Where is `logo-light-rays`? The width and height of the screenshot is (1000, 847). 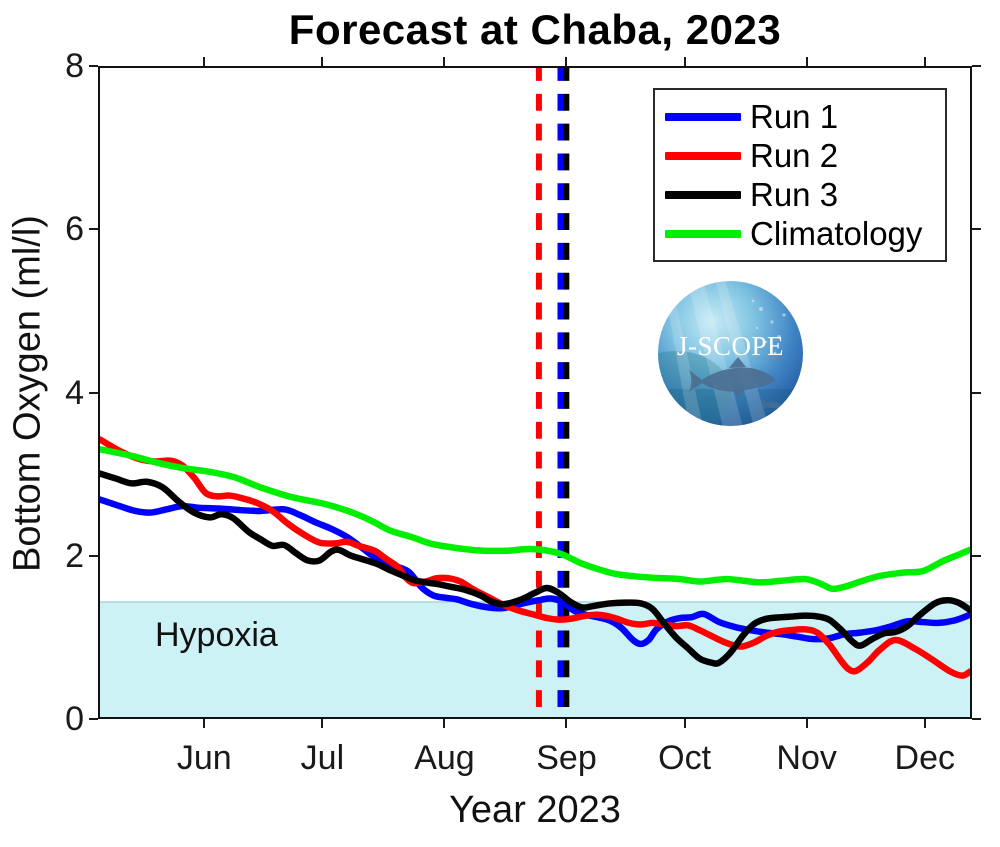
logo-light-rays is located at coordinates (716, 353).